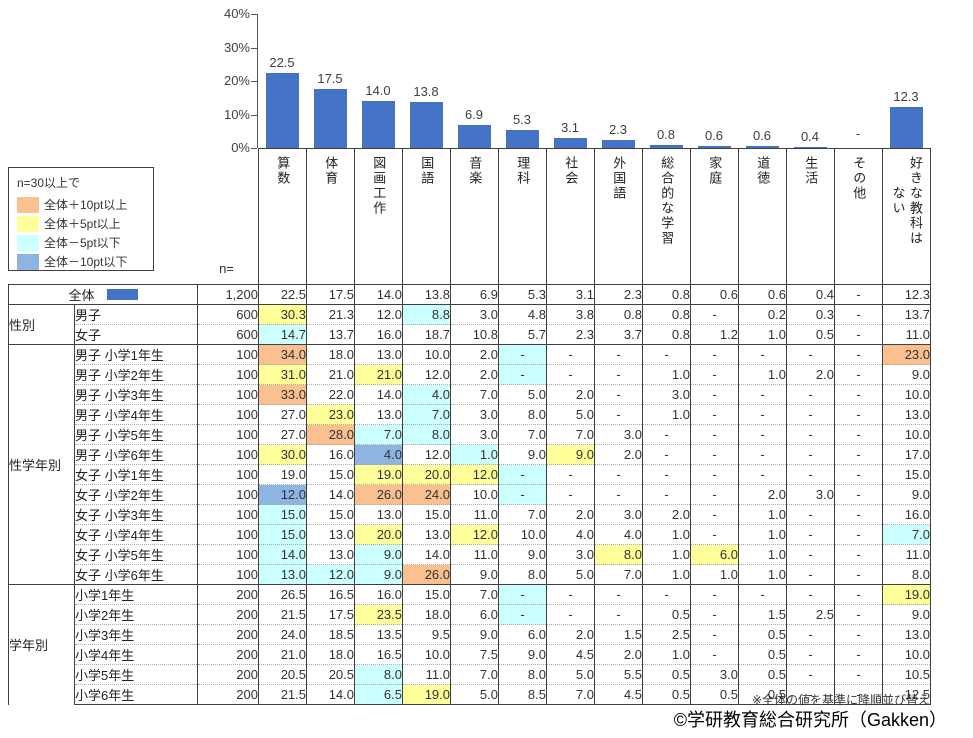  What do you see at coordinates (282, 474) in the screenshot?
I see `value-cell: 19.0` at bounding box center [282, 474].